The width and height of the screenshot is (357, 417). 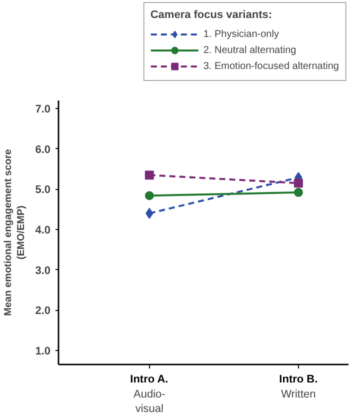 What do you see at coordinates (43, 311) in the screenshot?
I see `y-tick-label: 2.0` at bounding box center [43, 311].